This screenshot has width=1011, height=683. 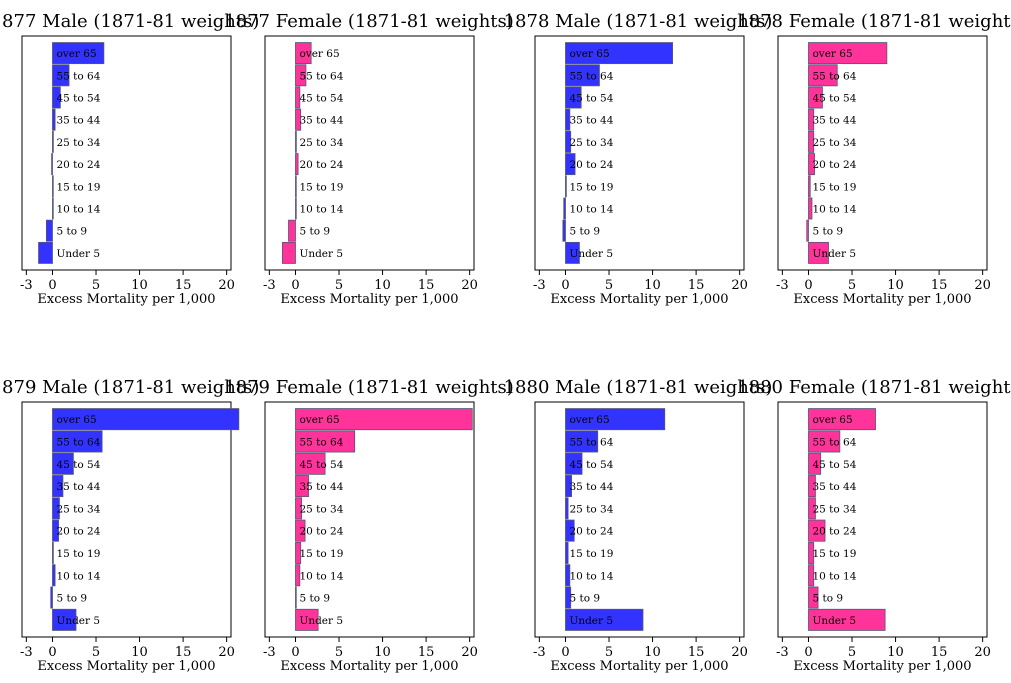 I want to click on x-tick-label: 0, so click(x=565, y=652).